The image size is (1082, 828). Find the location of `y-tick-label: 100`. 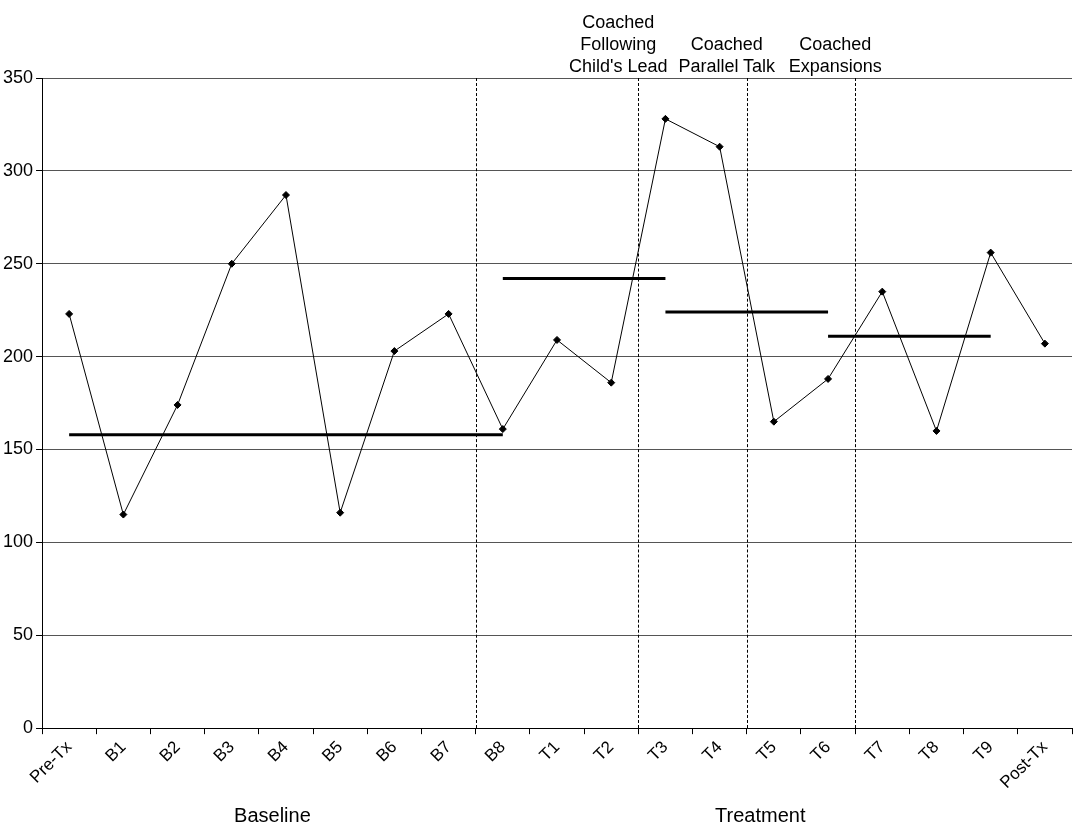

y-tick-label: 100 is located at coordinates (18, 541).